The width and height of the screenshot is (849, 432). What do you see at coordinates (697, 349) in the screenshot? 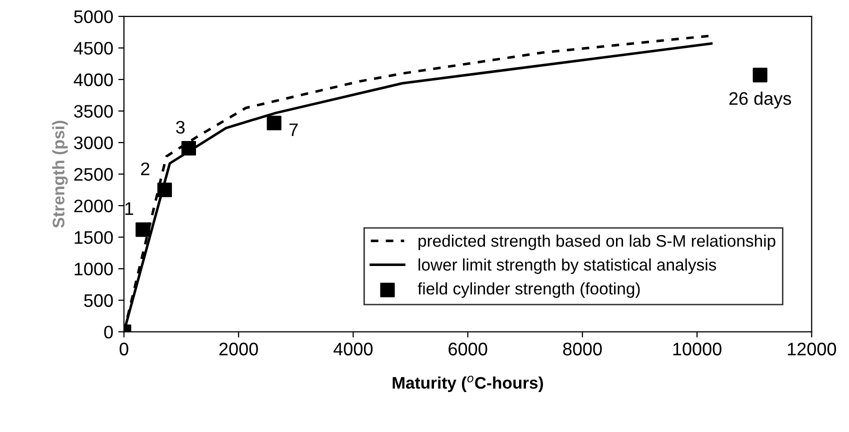
I see `x-tick-label: 10000` at bounding box center [697, 349].